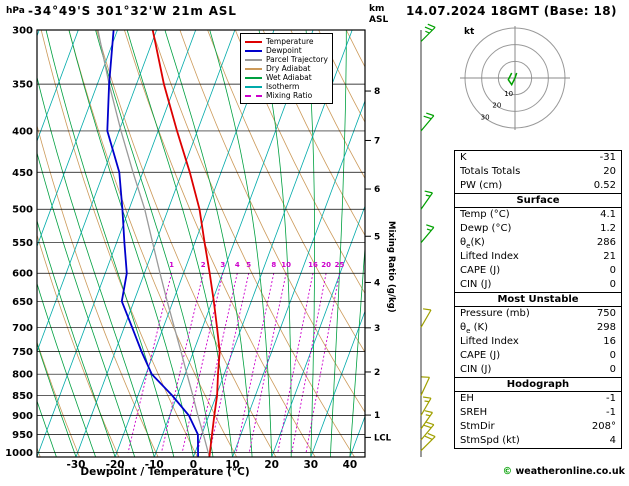  Describe the element at coordinates (115, 465) in the screenshot. I see `temp-tick-label: -20` at that location.